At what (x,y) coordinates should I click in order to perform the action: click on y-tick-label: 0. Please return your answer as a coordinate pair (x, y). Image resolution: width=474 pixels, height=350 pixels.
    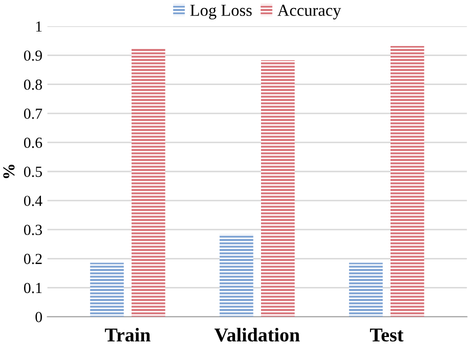
    Looking at the image, I should click on (38, 317).